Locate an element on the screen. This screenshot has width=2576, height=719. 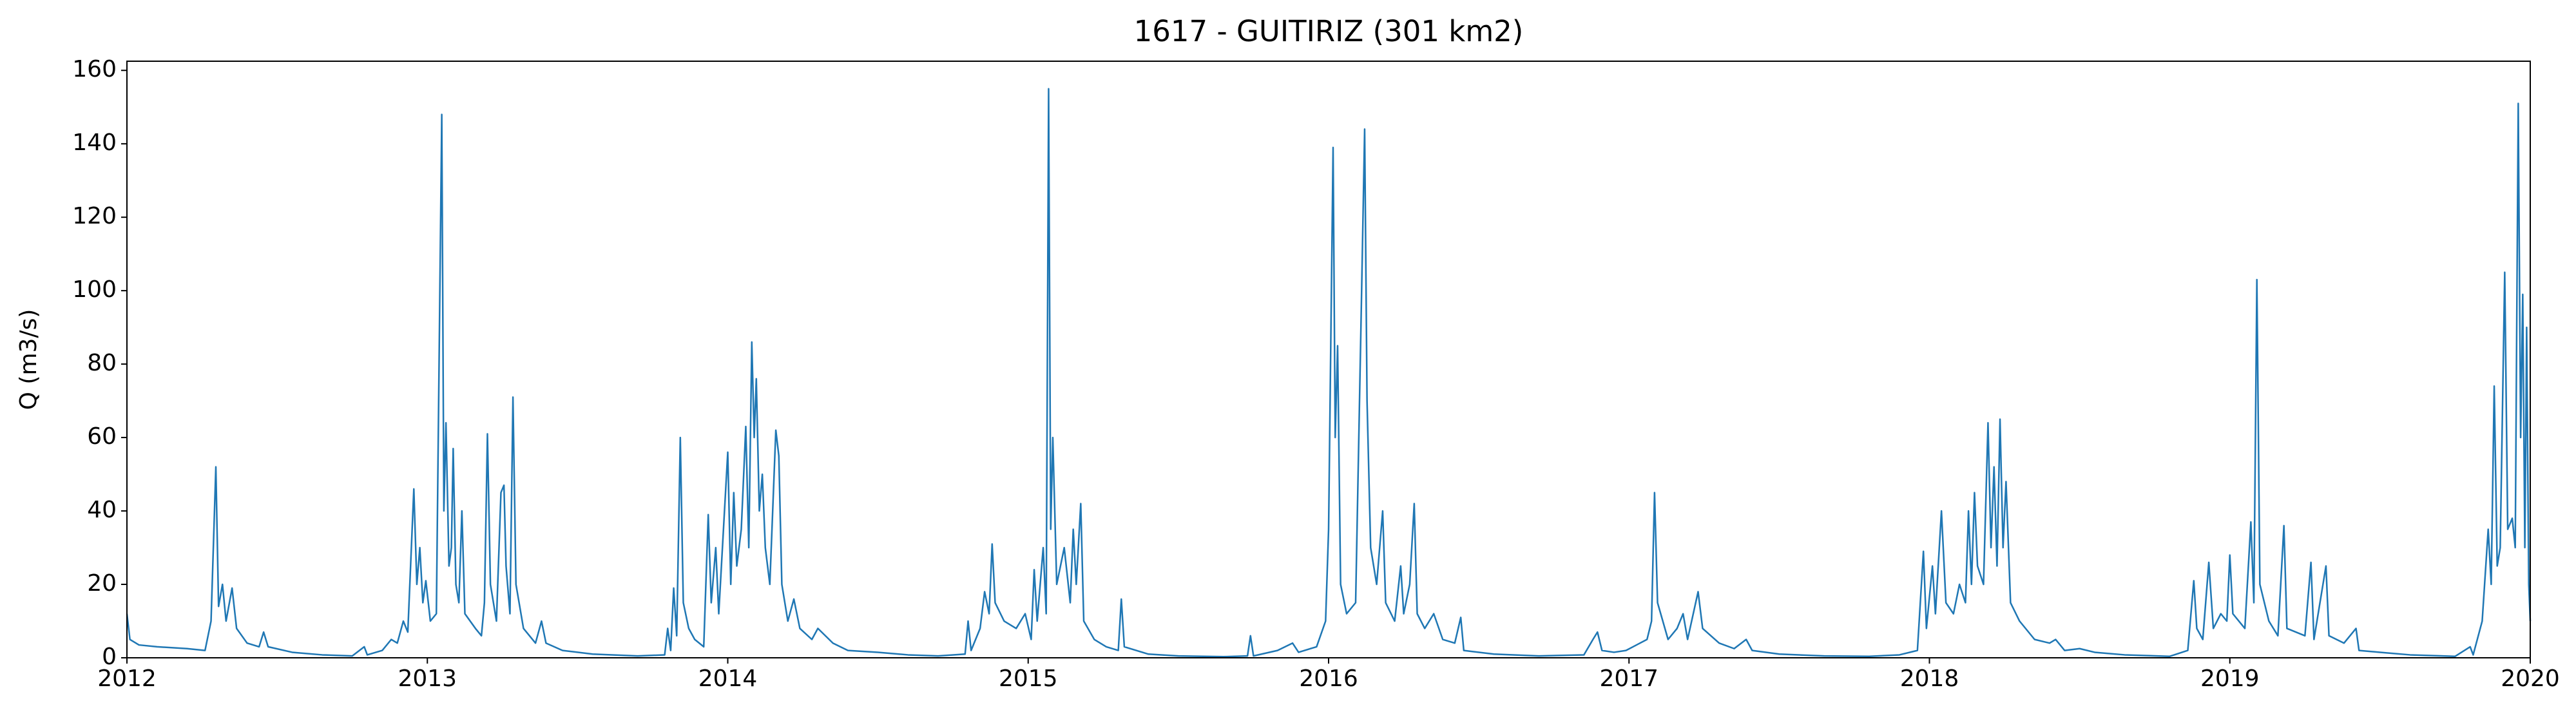
y-axis-label: Q (m3/s) is located at coordinates (29, 359).